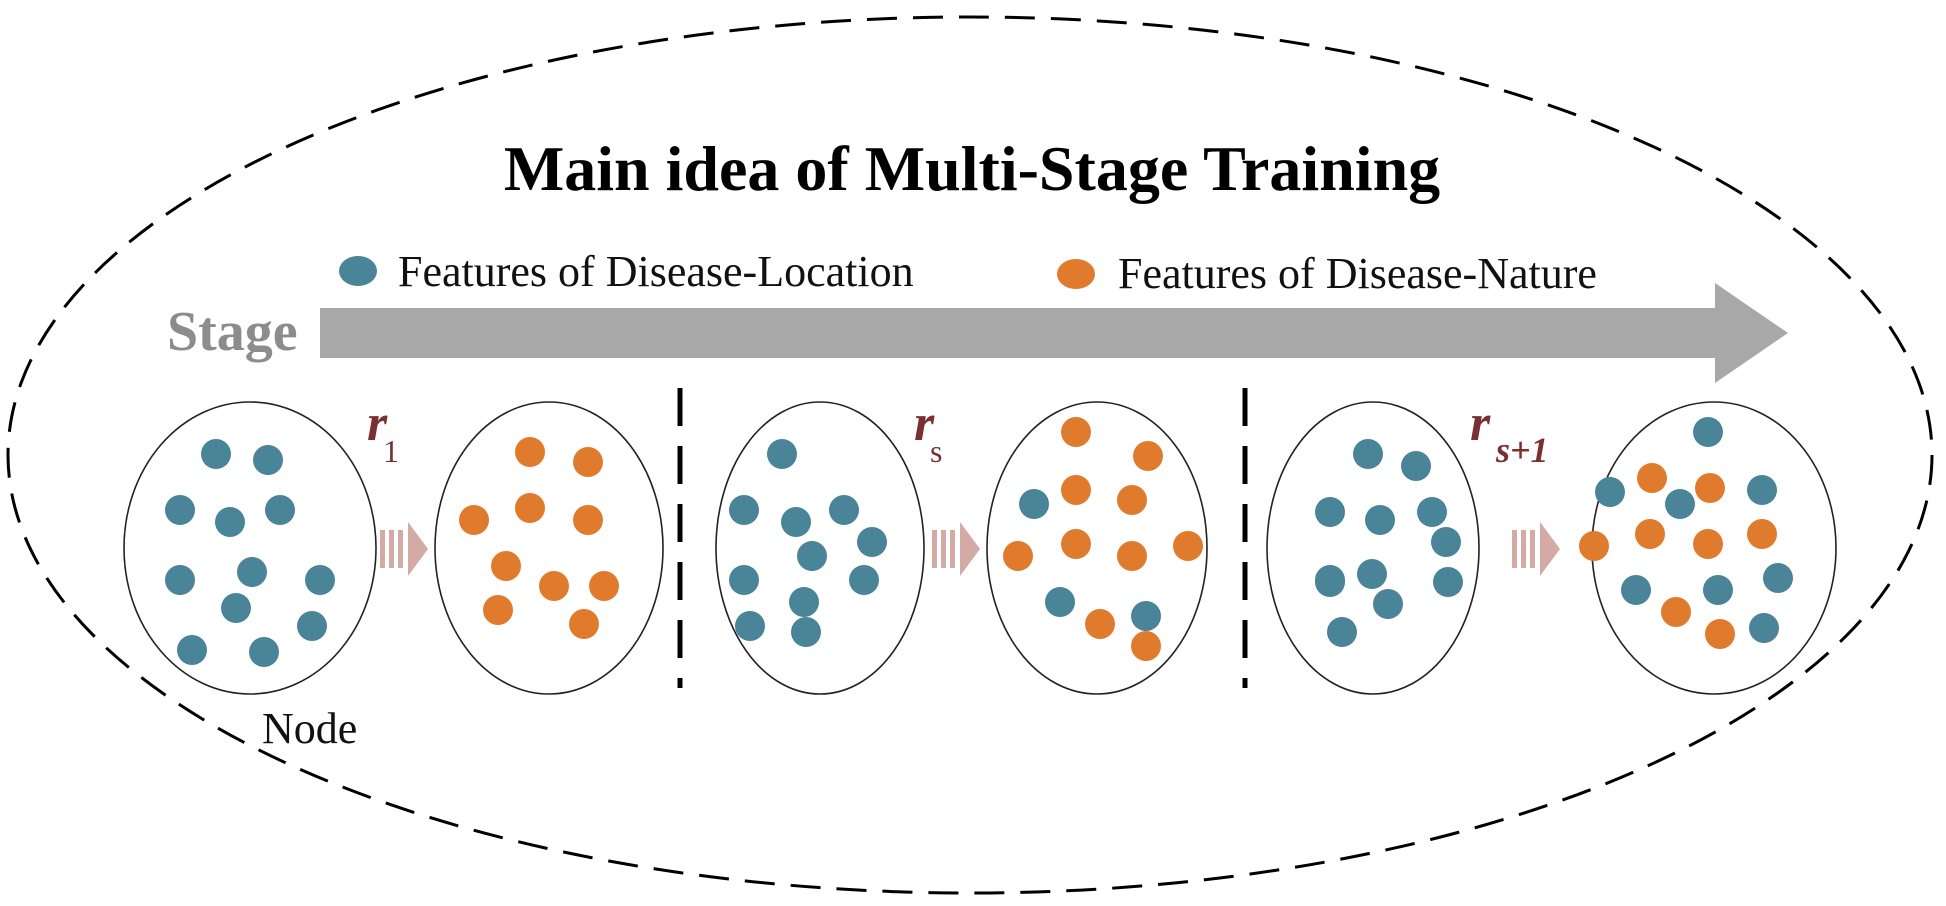 This screenshot has width=1946, height=906. What do you see at coordinates (309, 728) in the screenshot?
I see `node-label: Node` at bounding box center [309, 728].